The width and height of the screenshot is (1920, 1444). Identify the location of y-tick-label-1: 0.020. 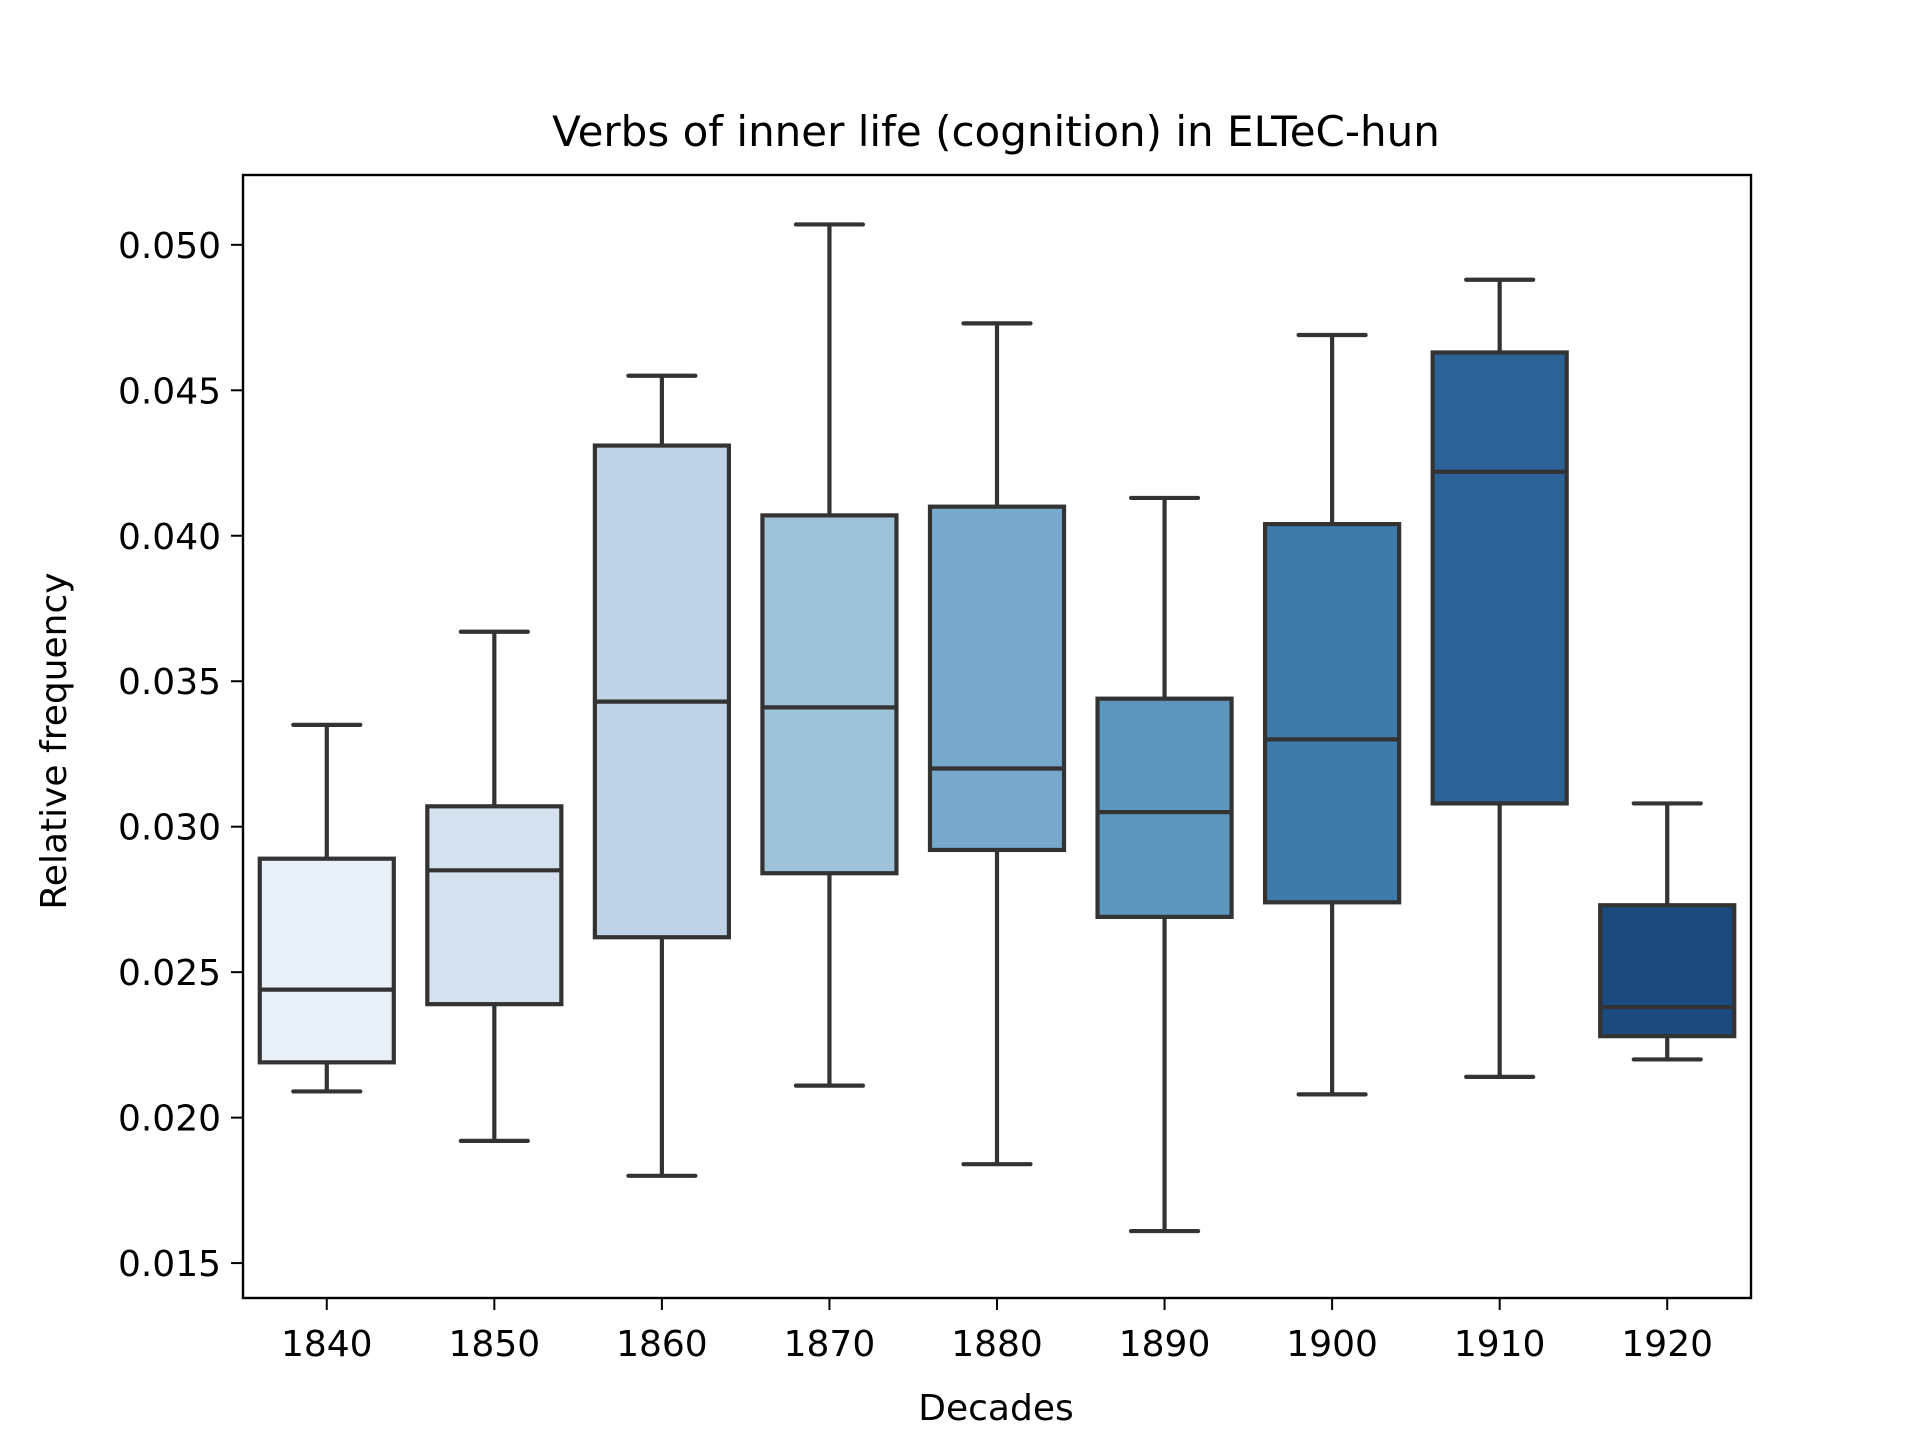
(169, 1119).